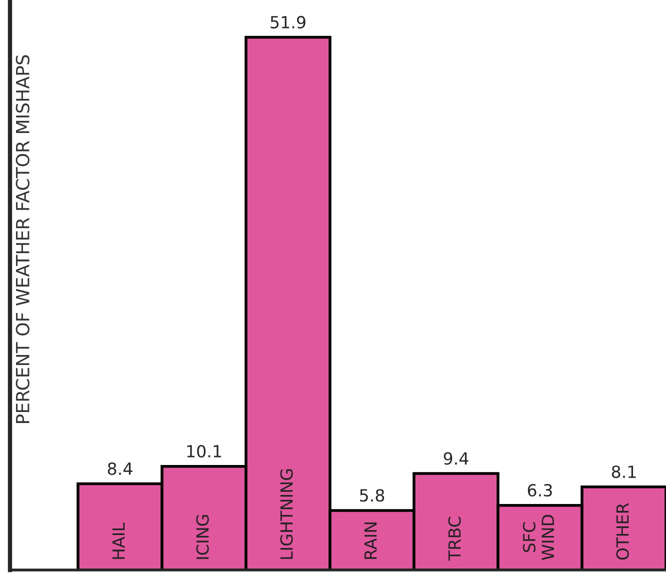  Describe the element at coordinates (23, 239) in the screenshot. I see `y-axis-title: PERCENT OF WEATHER FACTOR MISHAPS` at that location.